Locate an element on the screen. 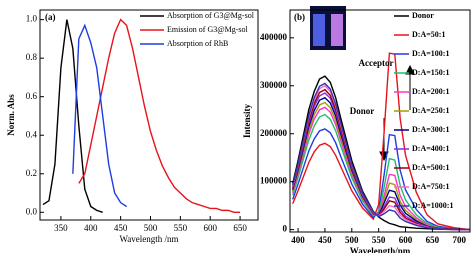  y-tick-label: 100000 is located at coordinates (274, 181).